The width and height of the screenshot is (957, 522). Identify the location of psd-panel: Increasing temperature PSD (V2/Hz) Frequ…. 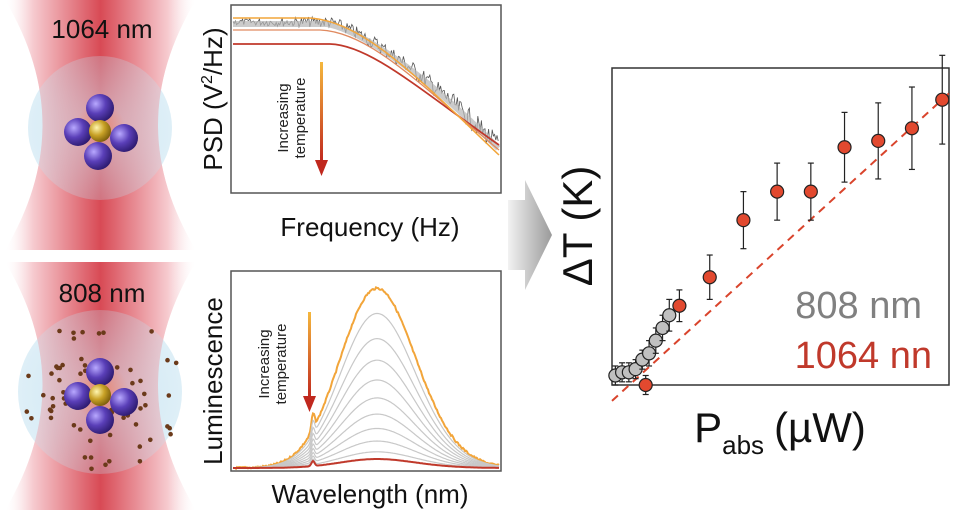
(350, 123).